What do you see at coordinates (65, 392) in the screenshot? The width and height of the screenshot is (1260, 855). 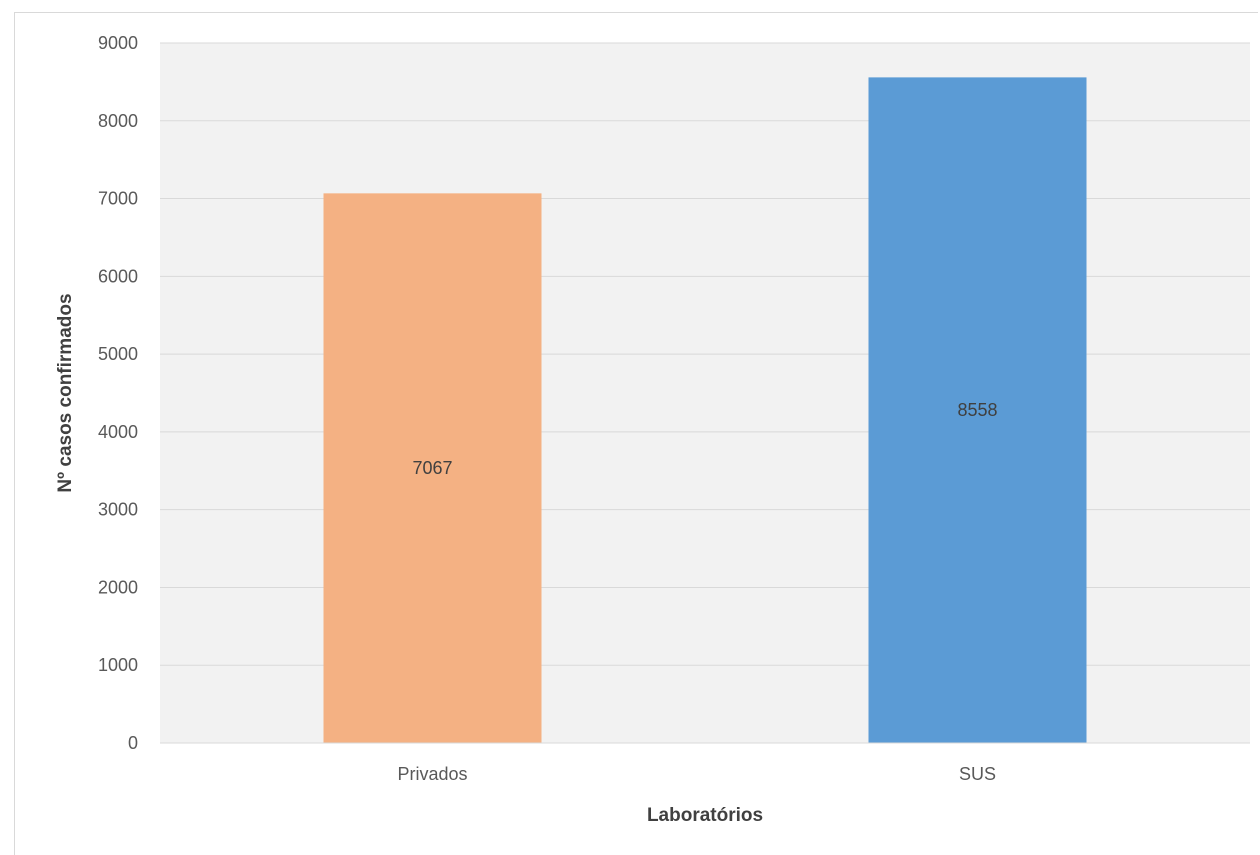 I see `y-axis-title: Nº casos confirmados` at bounding box center [65, 392].